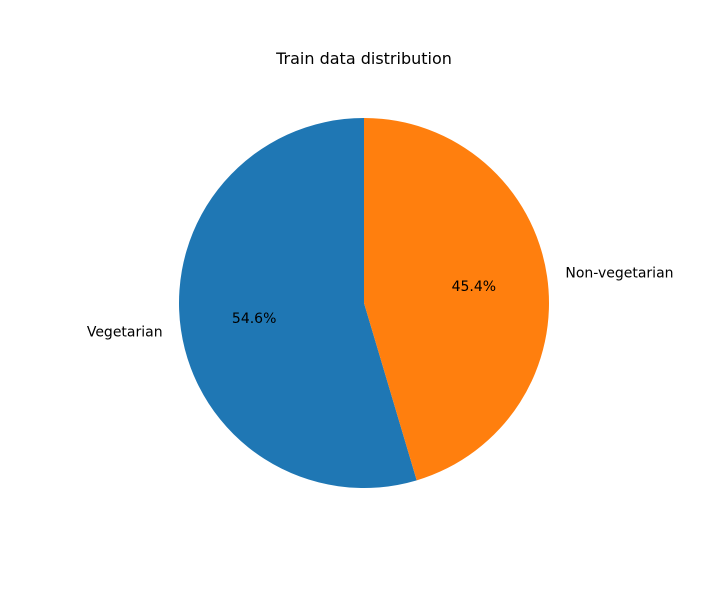 Image resolution: width=711 pixels, height=600 pixels. What do you see at coordinates (619, 274) in the screenshot?
I see `slice-label-non-vegetarian: Non-vegetarian` at bounding box center [619, 274].